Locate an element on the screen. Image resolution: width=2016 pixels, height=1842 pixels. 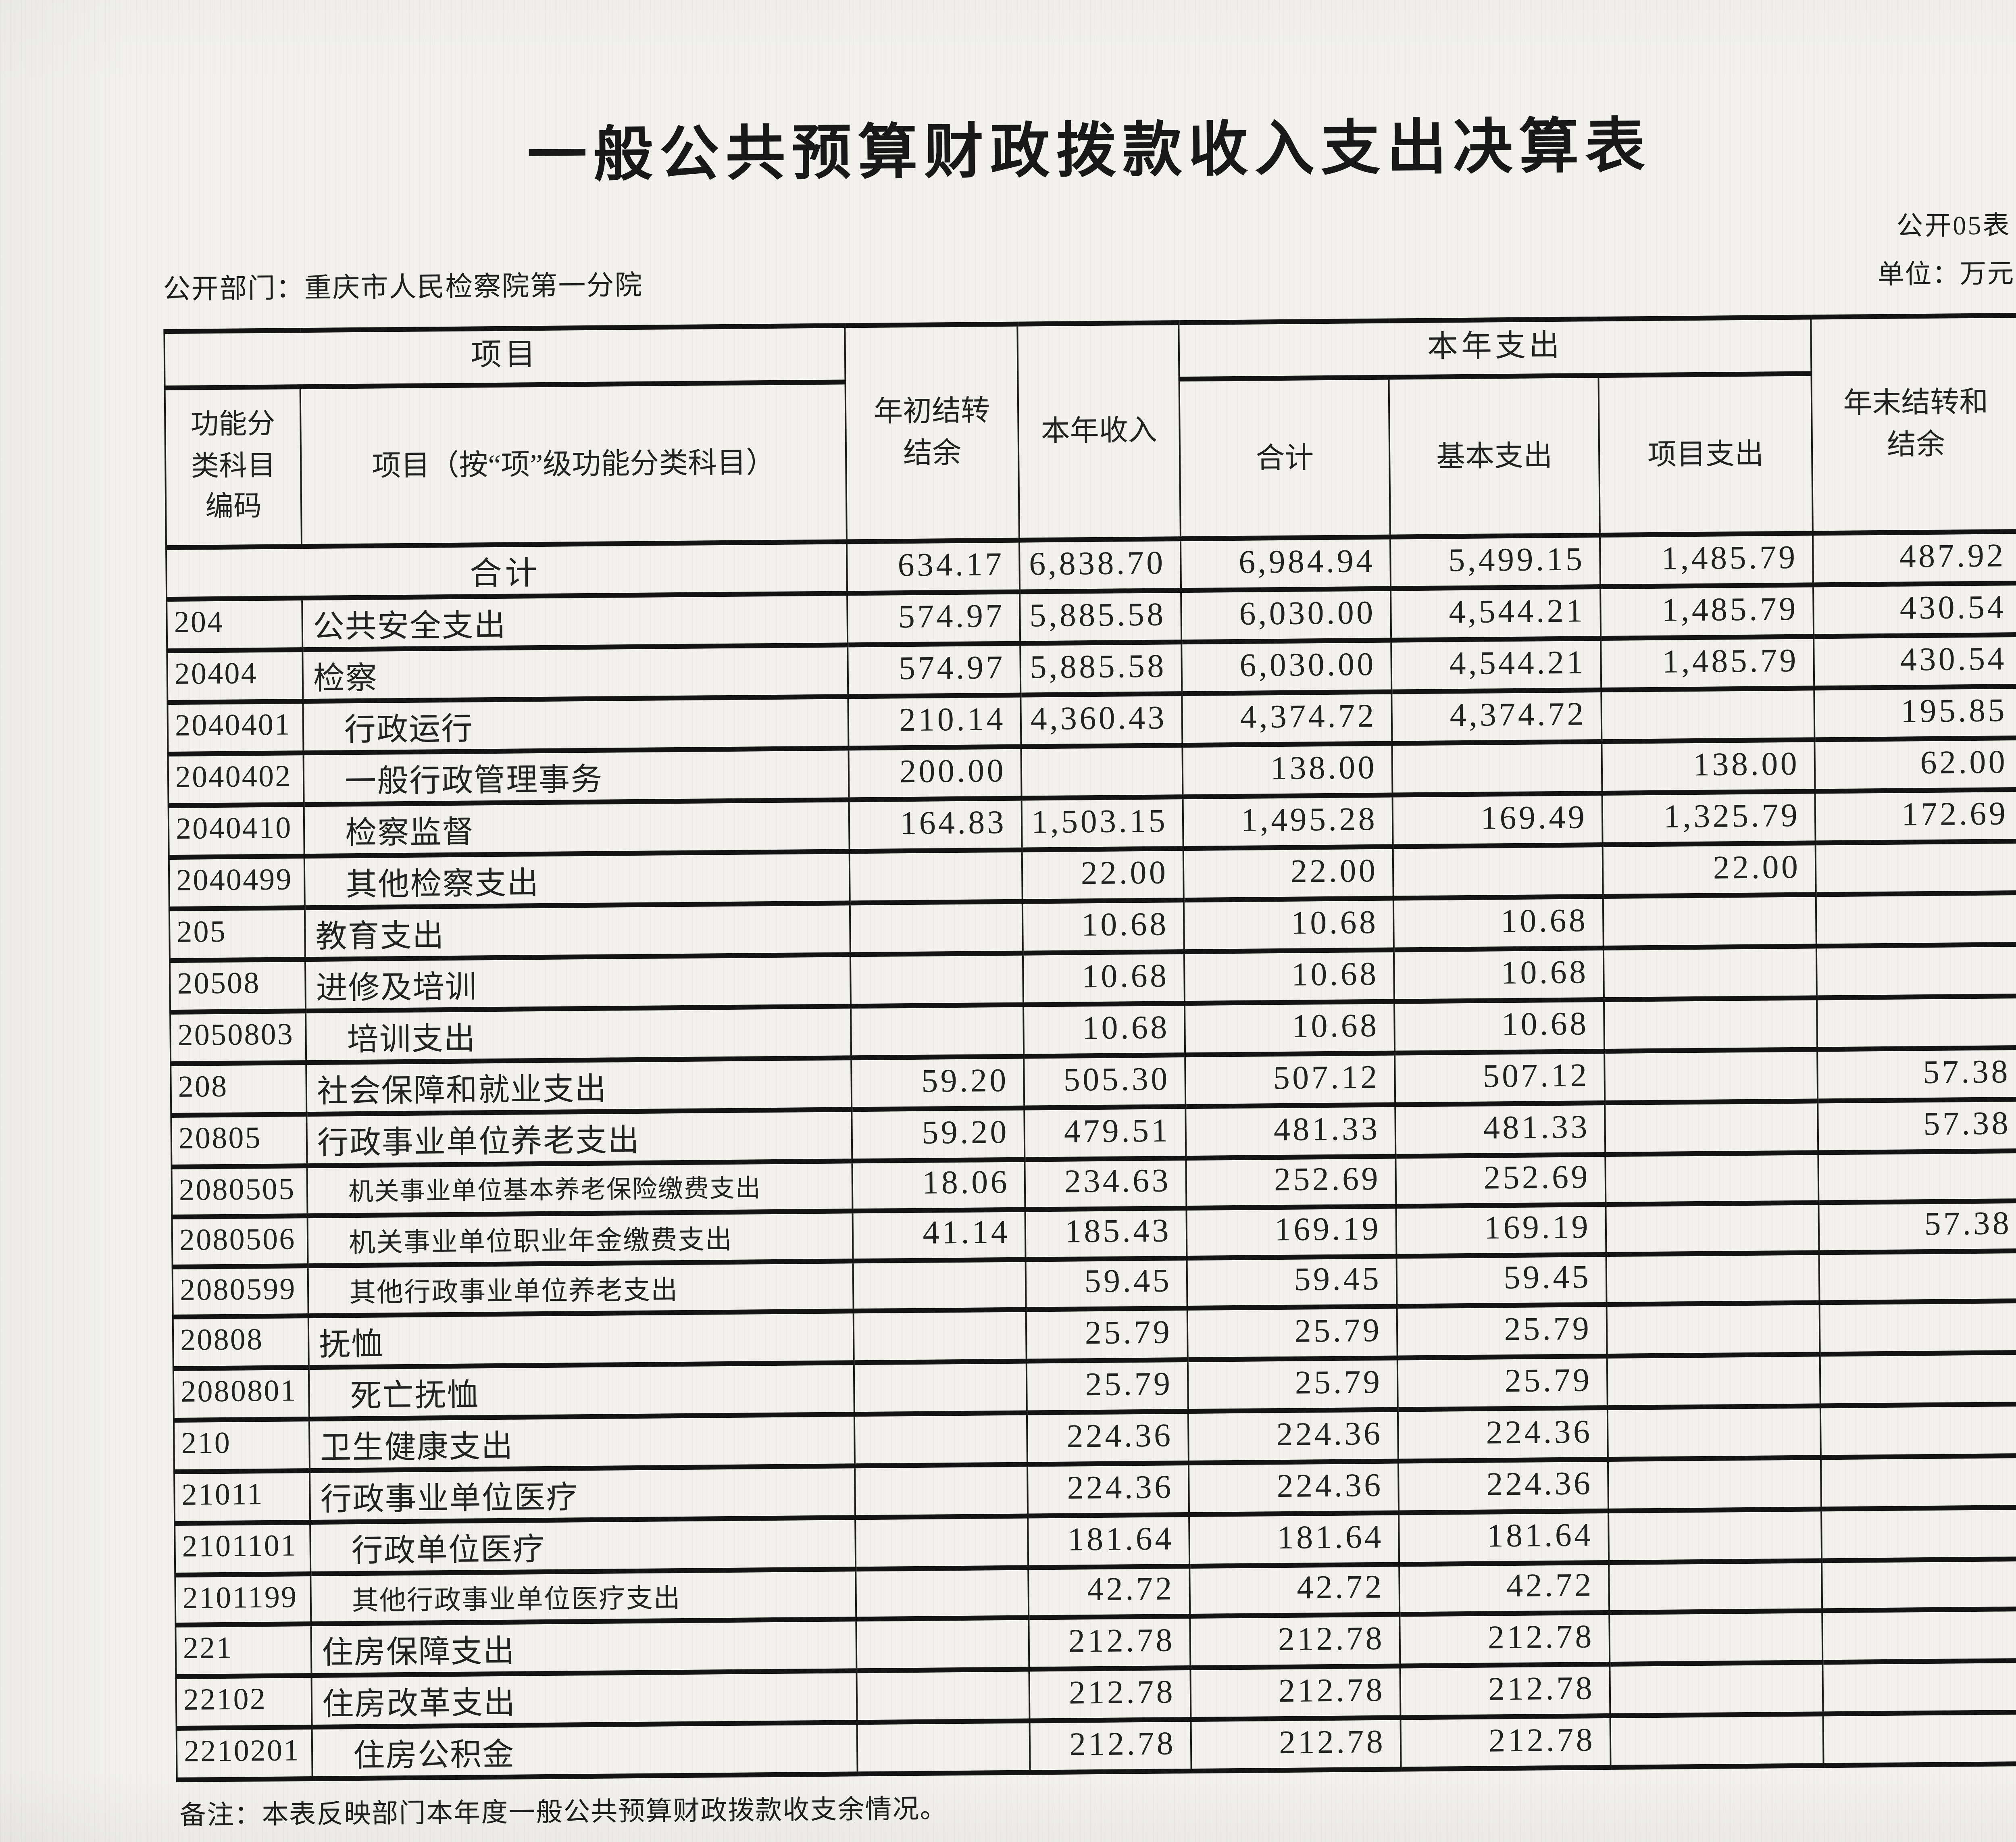
footer-note: 备注：本表反映部门本年度一般公共预算财政拨款收支余情况。 is located at coordinates (563, 1812).